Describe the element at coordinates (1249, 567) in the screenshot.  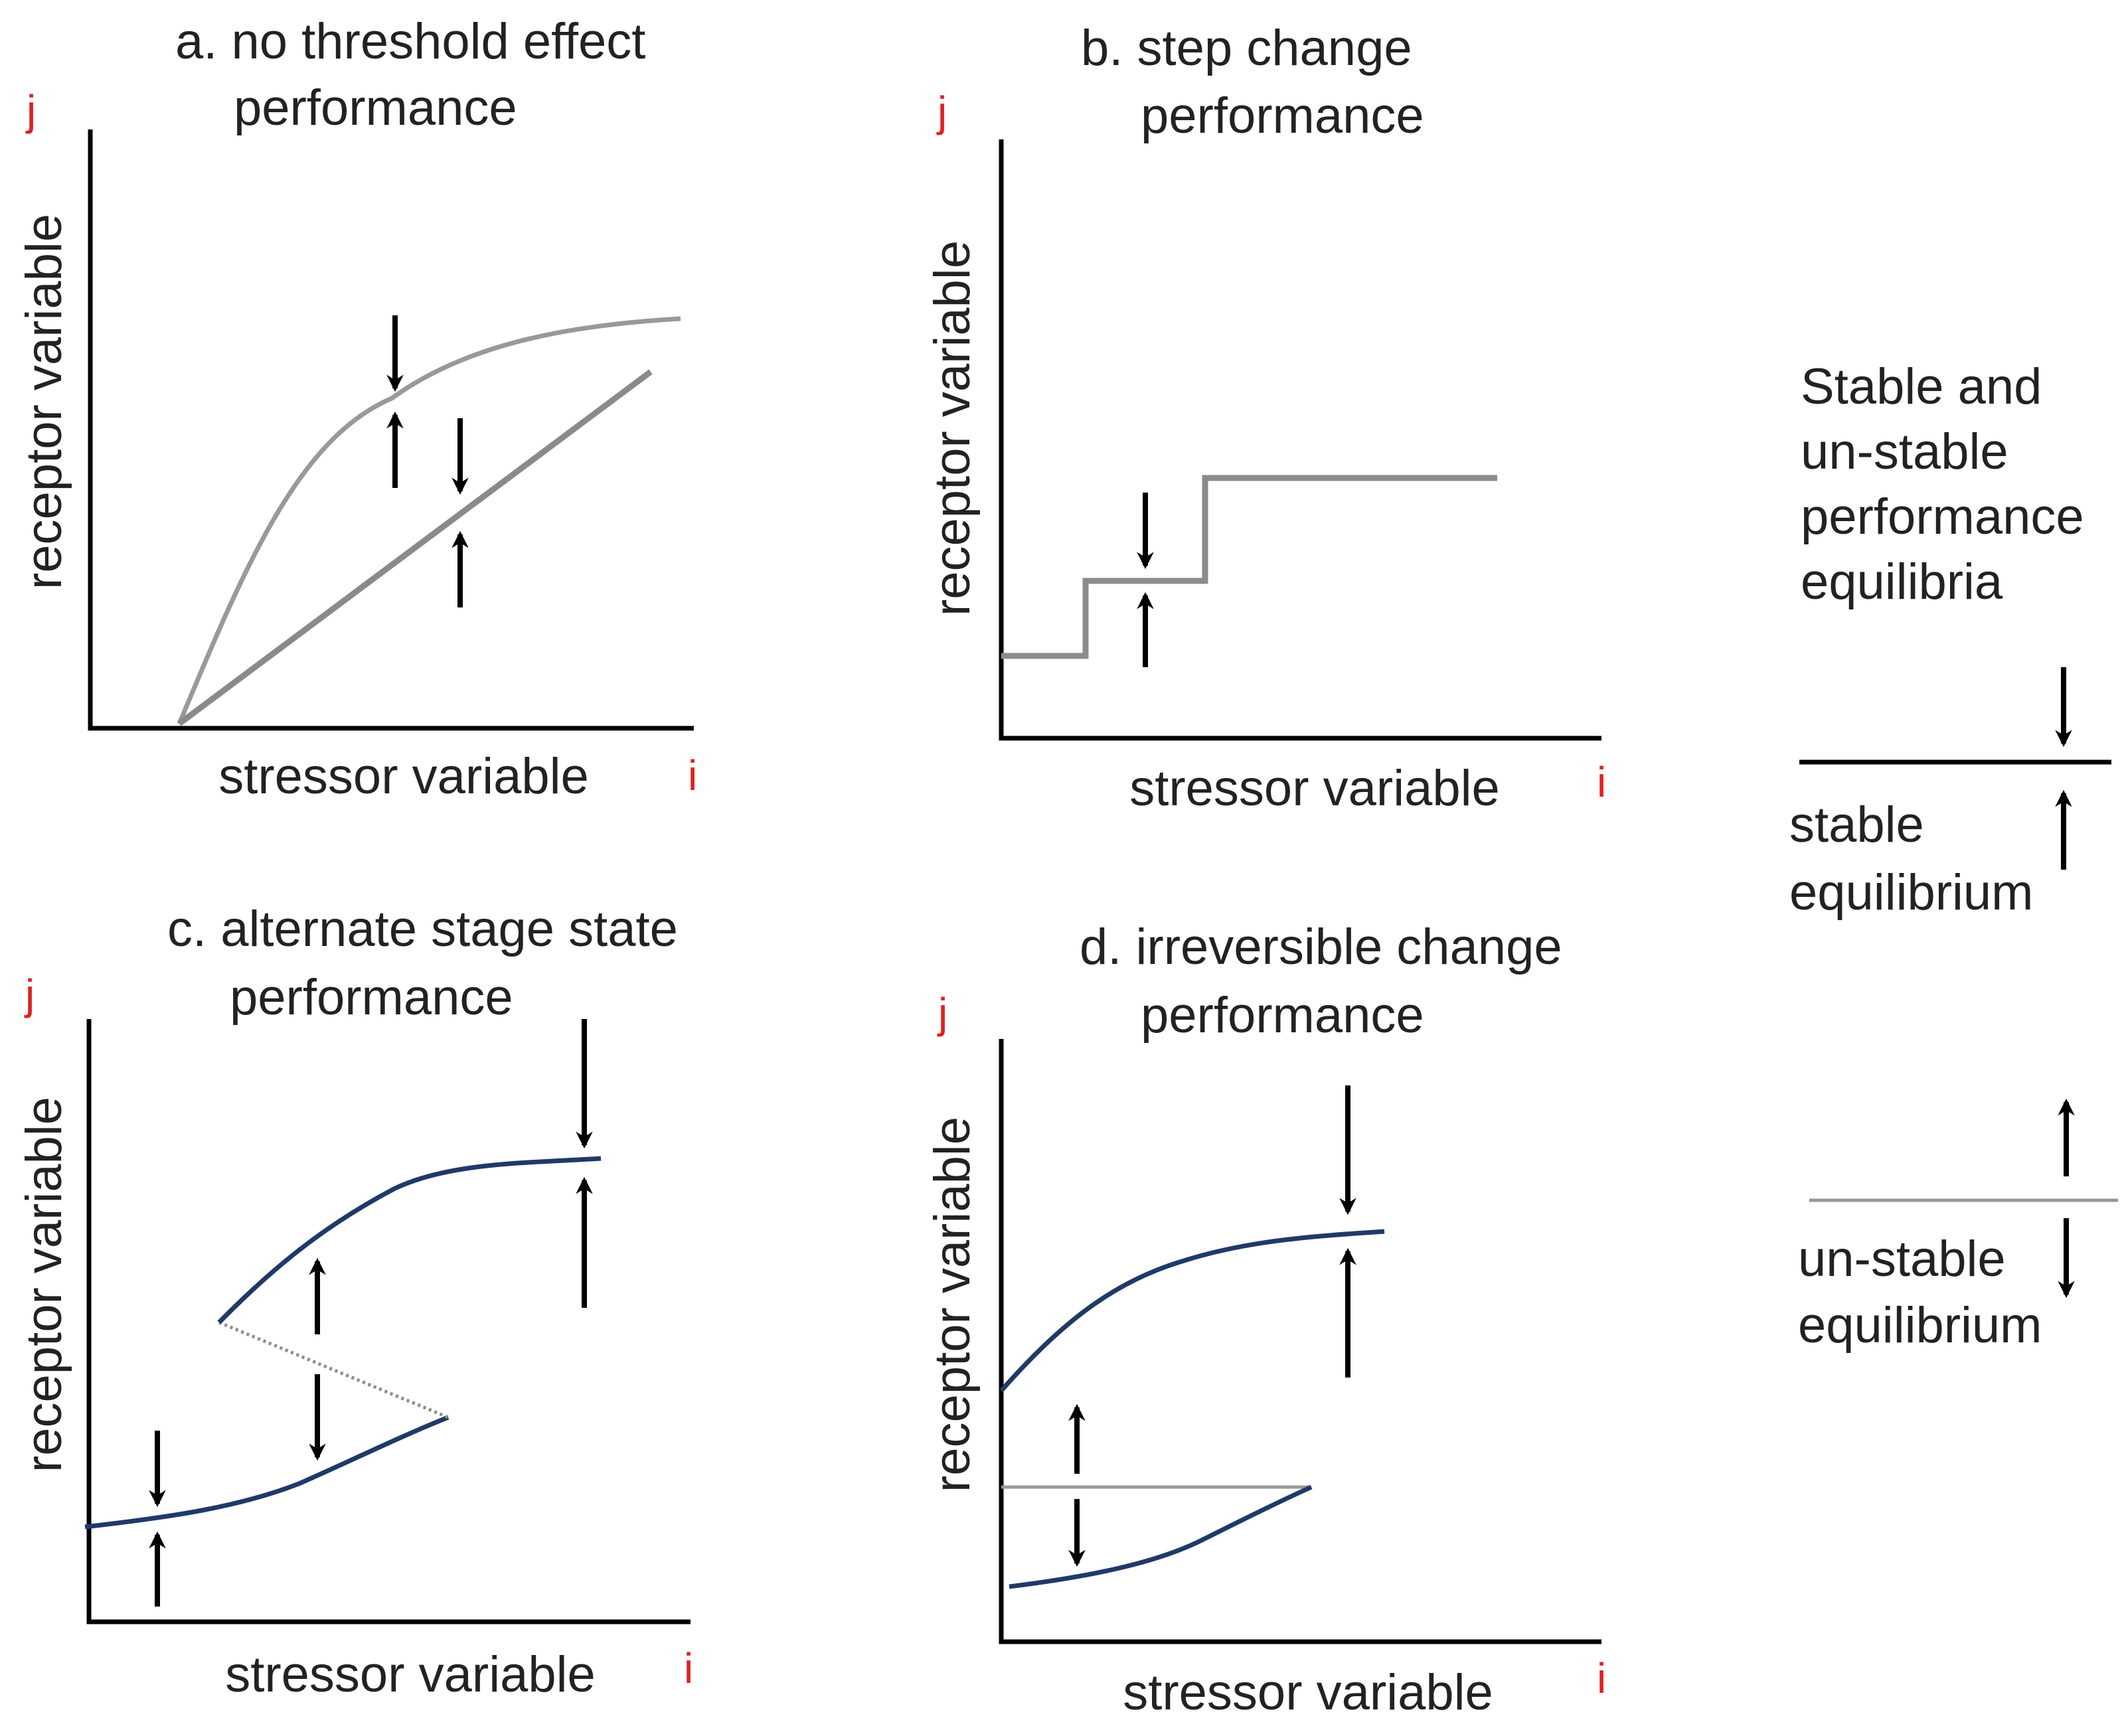
I see `panel-b-step-curve` at that location.